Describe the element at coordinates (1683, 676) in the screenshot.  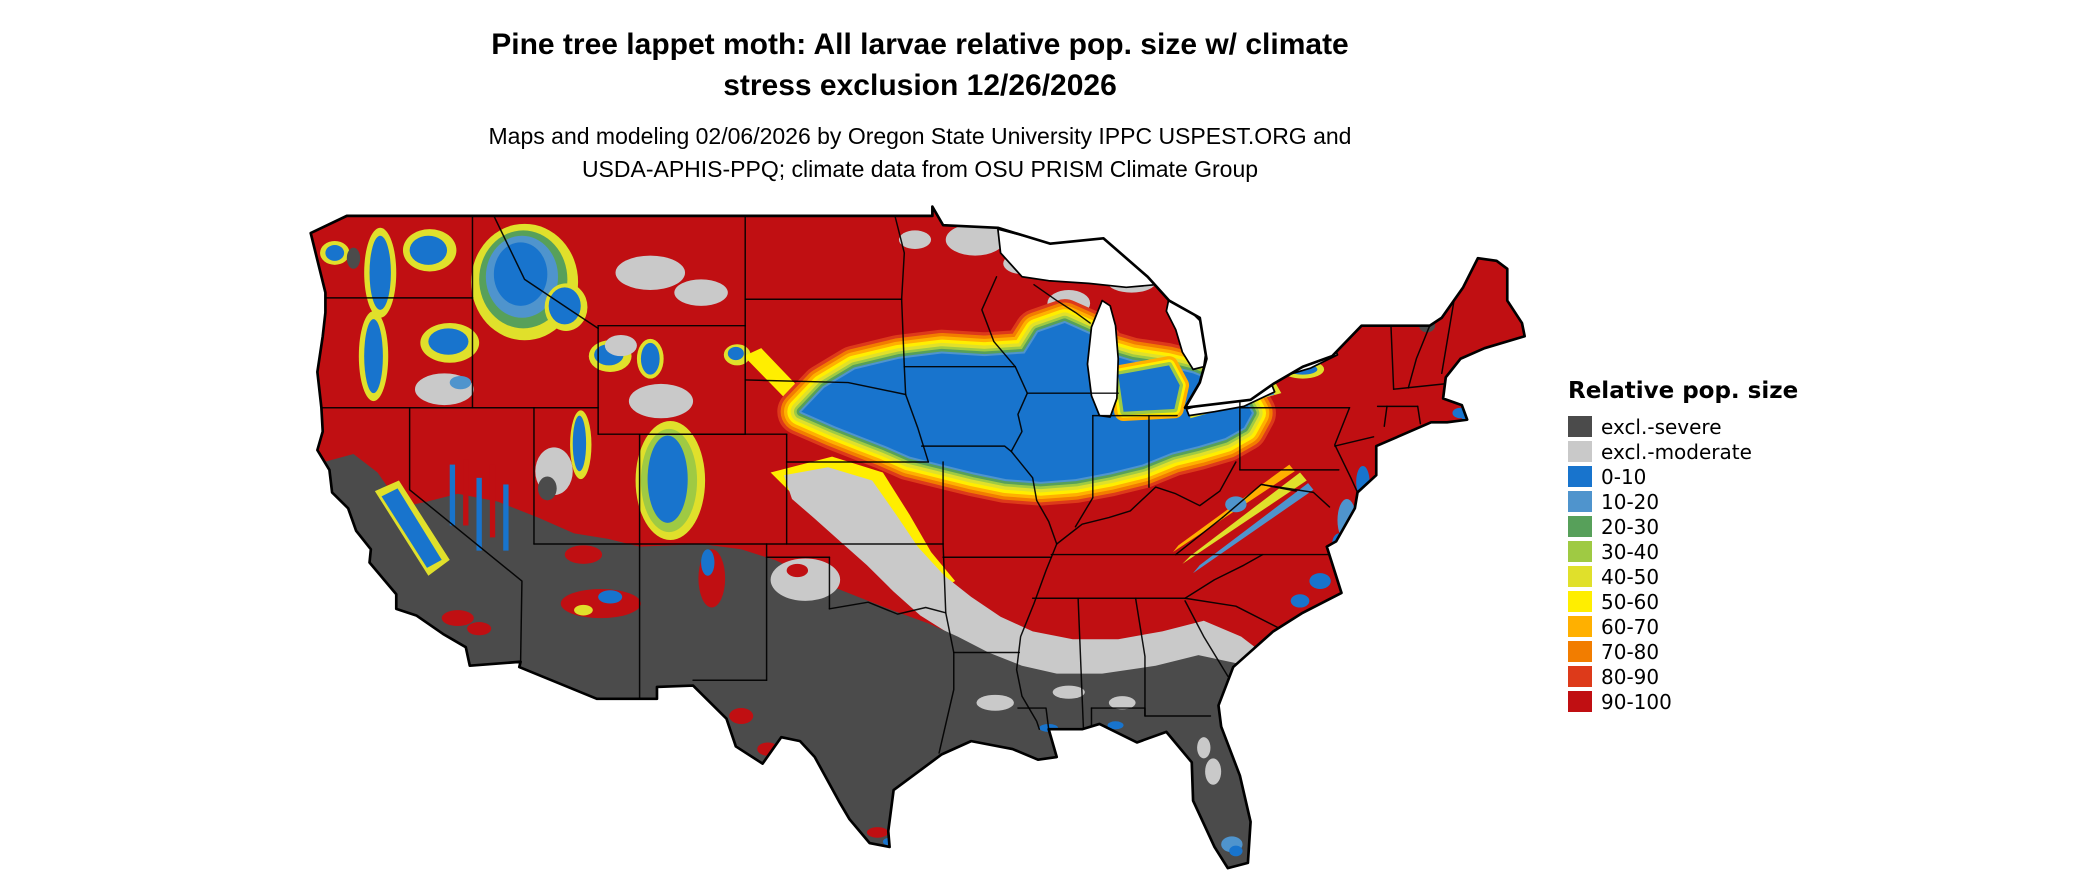
I see `legend-row: 80-90` at that location.